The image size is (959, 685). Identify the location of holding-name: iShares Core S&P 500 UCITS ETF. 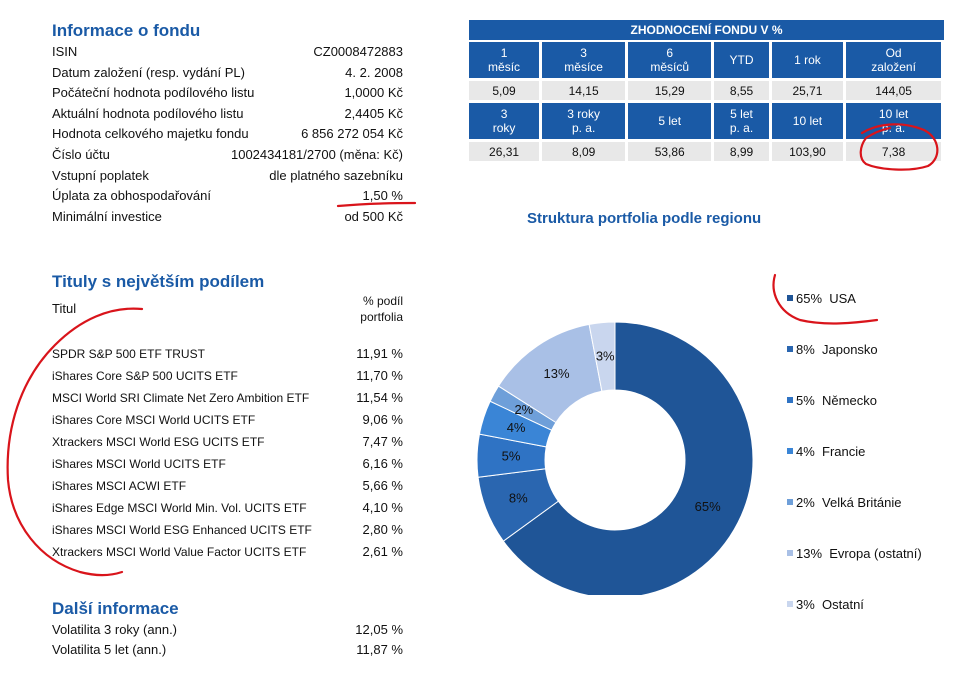
(145, 376).